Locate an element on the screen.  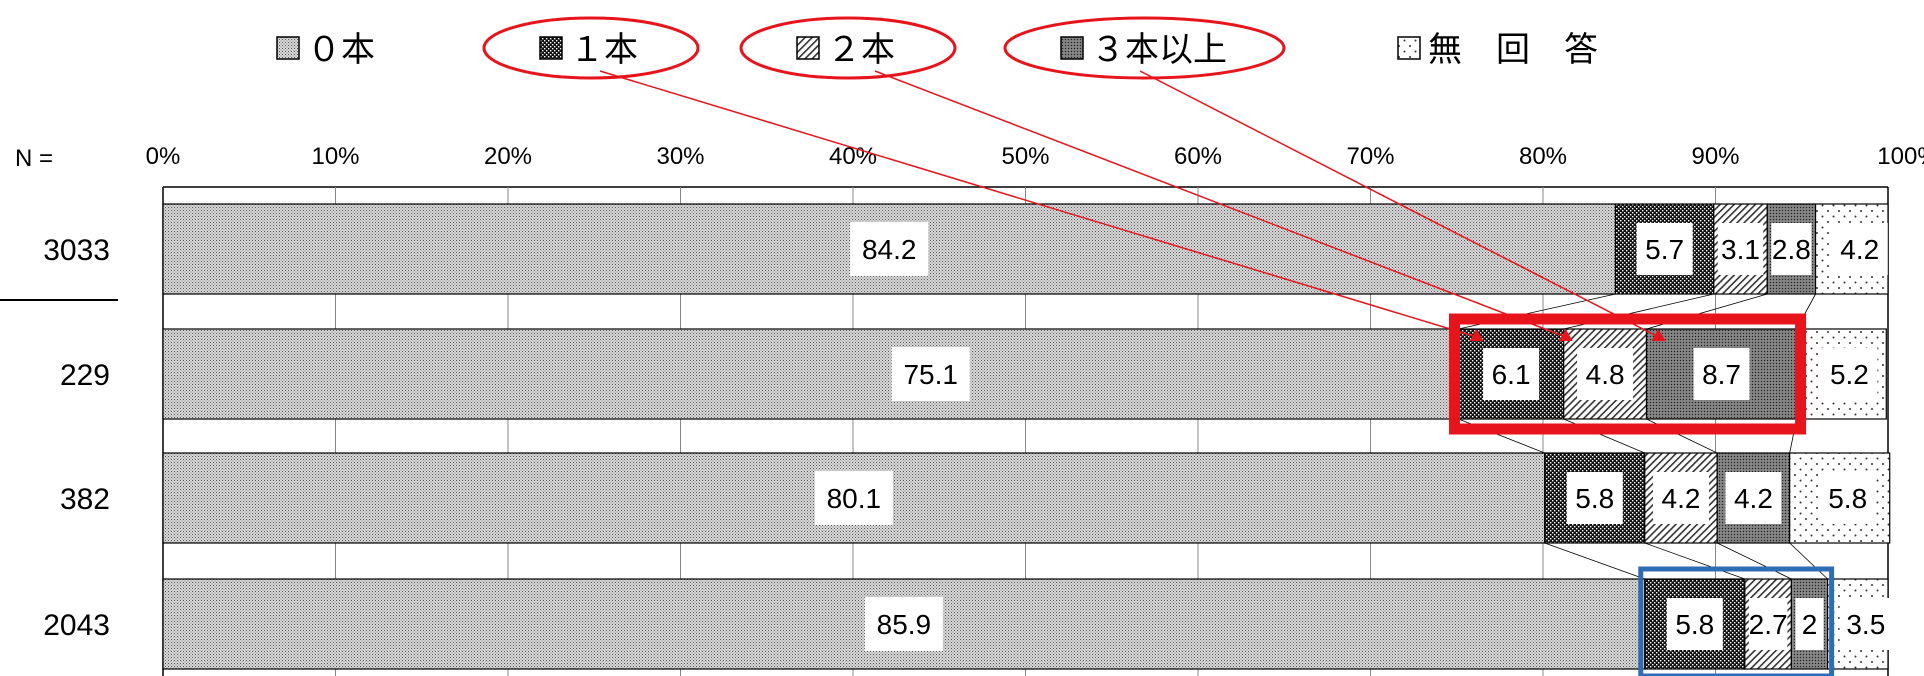
data-label: 8.7 is located at coordinates (1721, 374).